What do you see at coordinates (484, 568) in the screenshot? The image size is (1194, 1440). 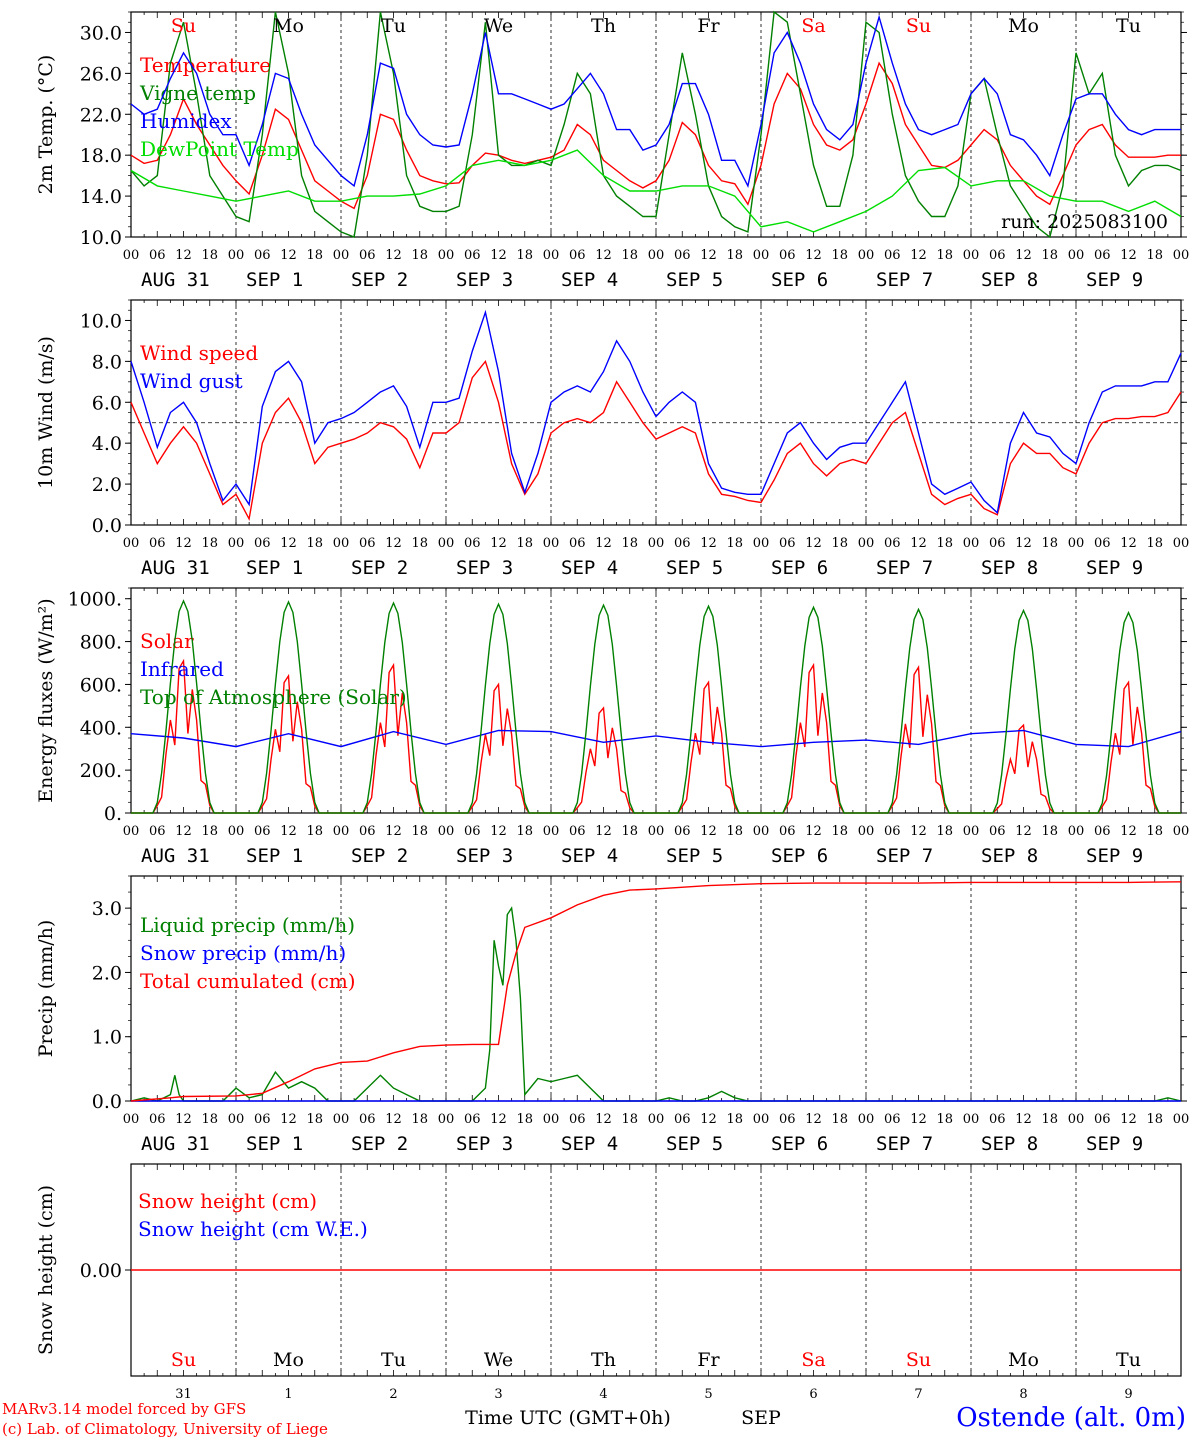 I see `date-label: SEP 3` at bounding box center [484, 568].